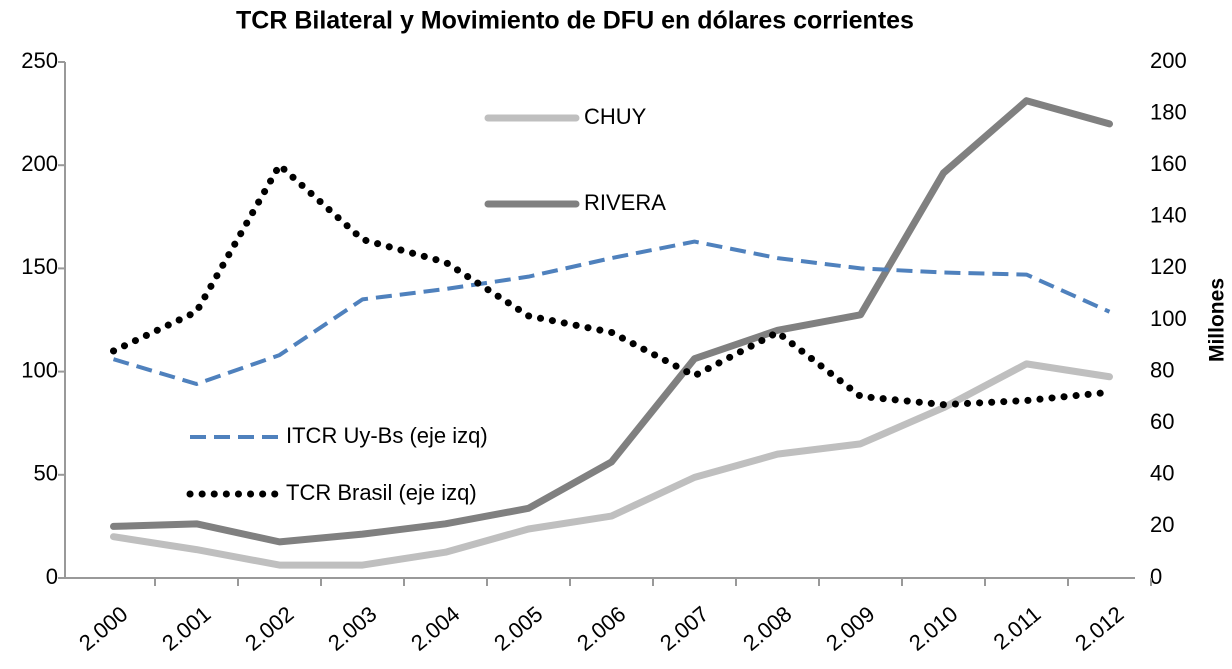 The width and height of the screenshot is (1232, 669). Describe the element at coordinates (387, 435) in the screenshot. I see `legend-label: ITCR Uy-Bs (eje izq)` at that location.